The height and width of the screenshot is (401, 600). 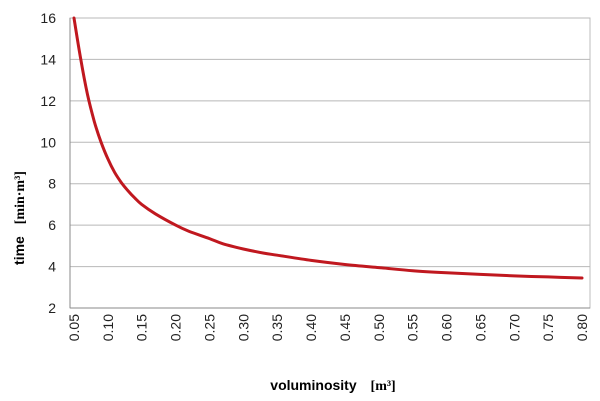 What do you see at coordinates (52, 225) in the screenshot?
I see `y-tick-label: 6` at bounding box center [52, 225].